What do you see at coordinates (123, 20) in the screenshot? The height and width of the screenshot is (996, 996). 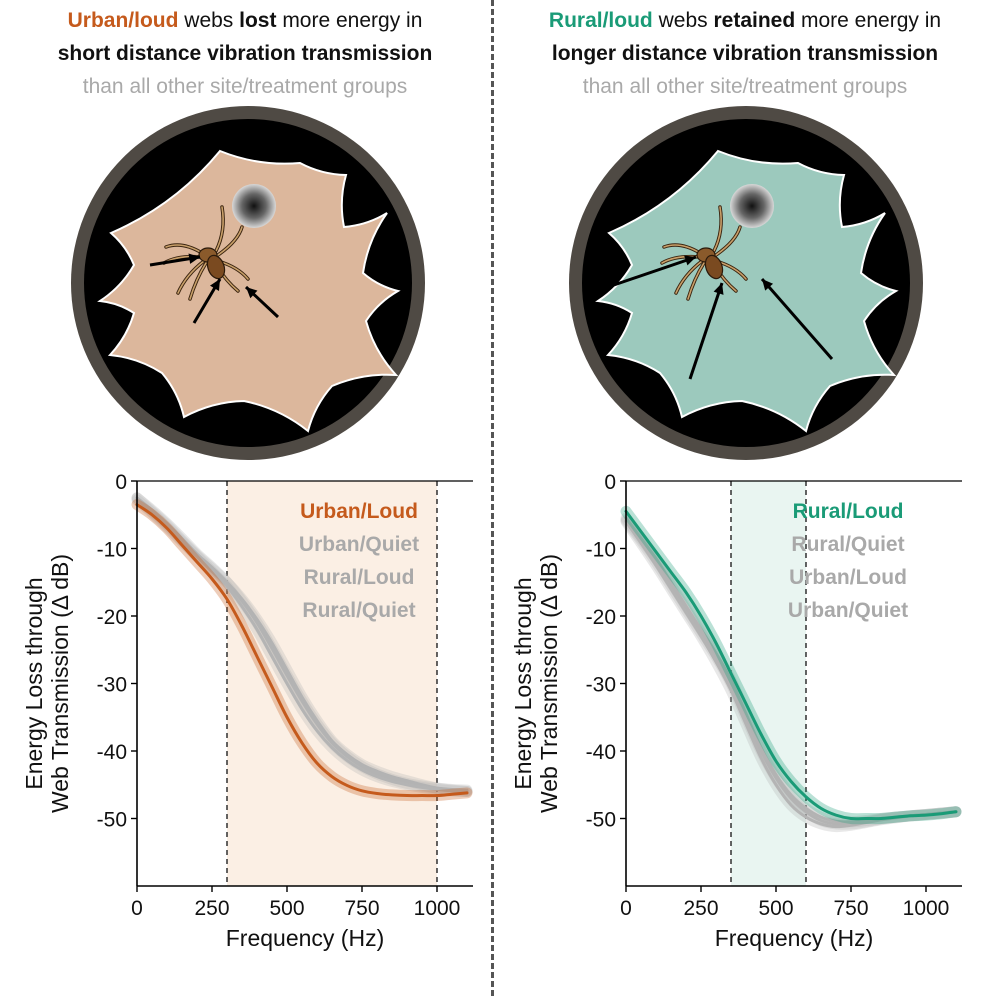 I see `urban-group-label: Urban/loud` at bounding box center [123, 20].